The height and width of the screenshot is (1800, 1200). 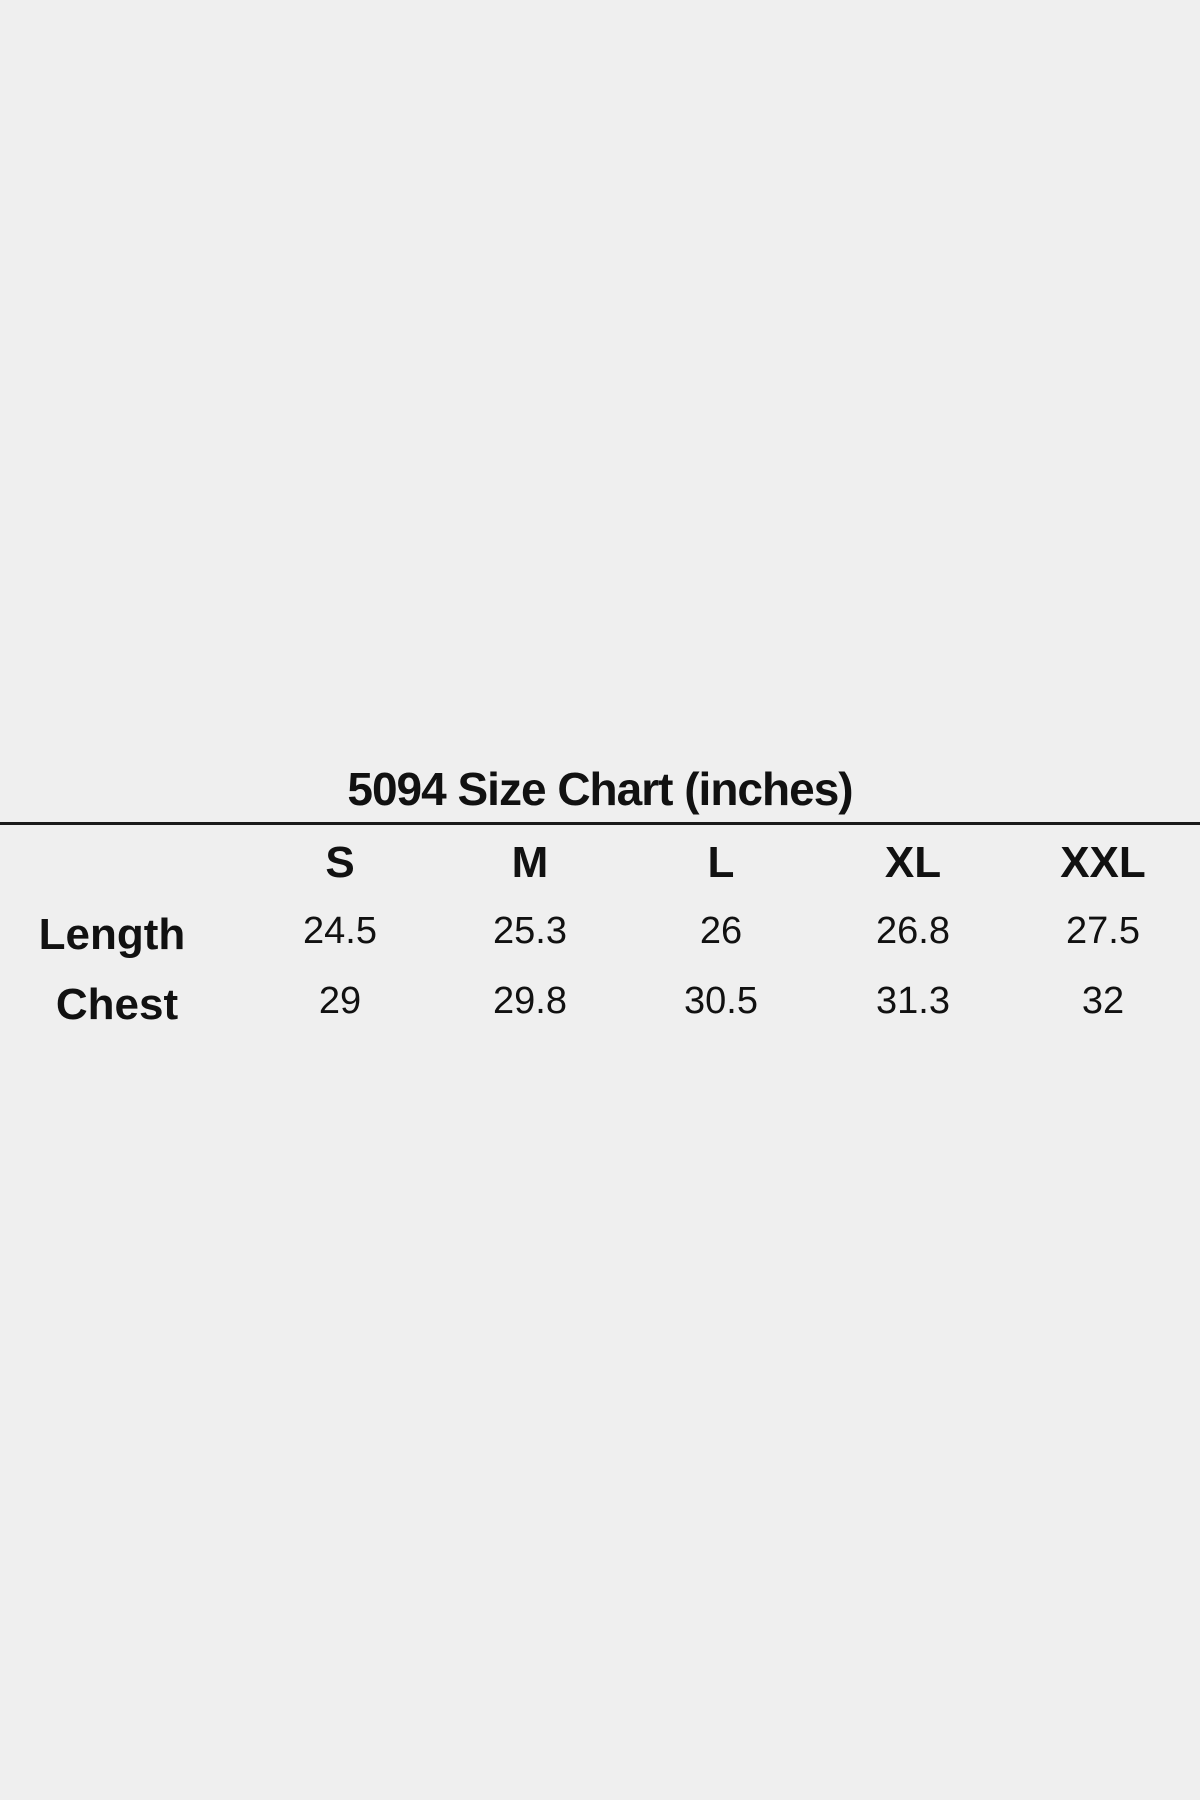 What do you see at coordinates (913, 931) in the screenshot?
I see `table-cell: 26.8` at bounding box center [913, 931].